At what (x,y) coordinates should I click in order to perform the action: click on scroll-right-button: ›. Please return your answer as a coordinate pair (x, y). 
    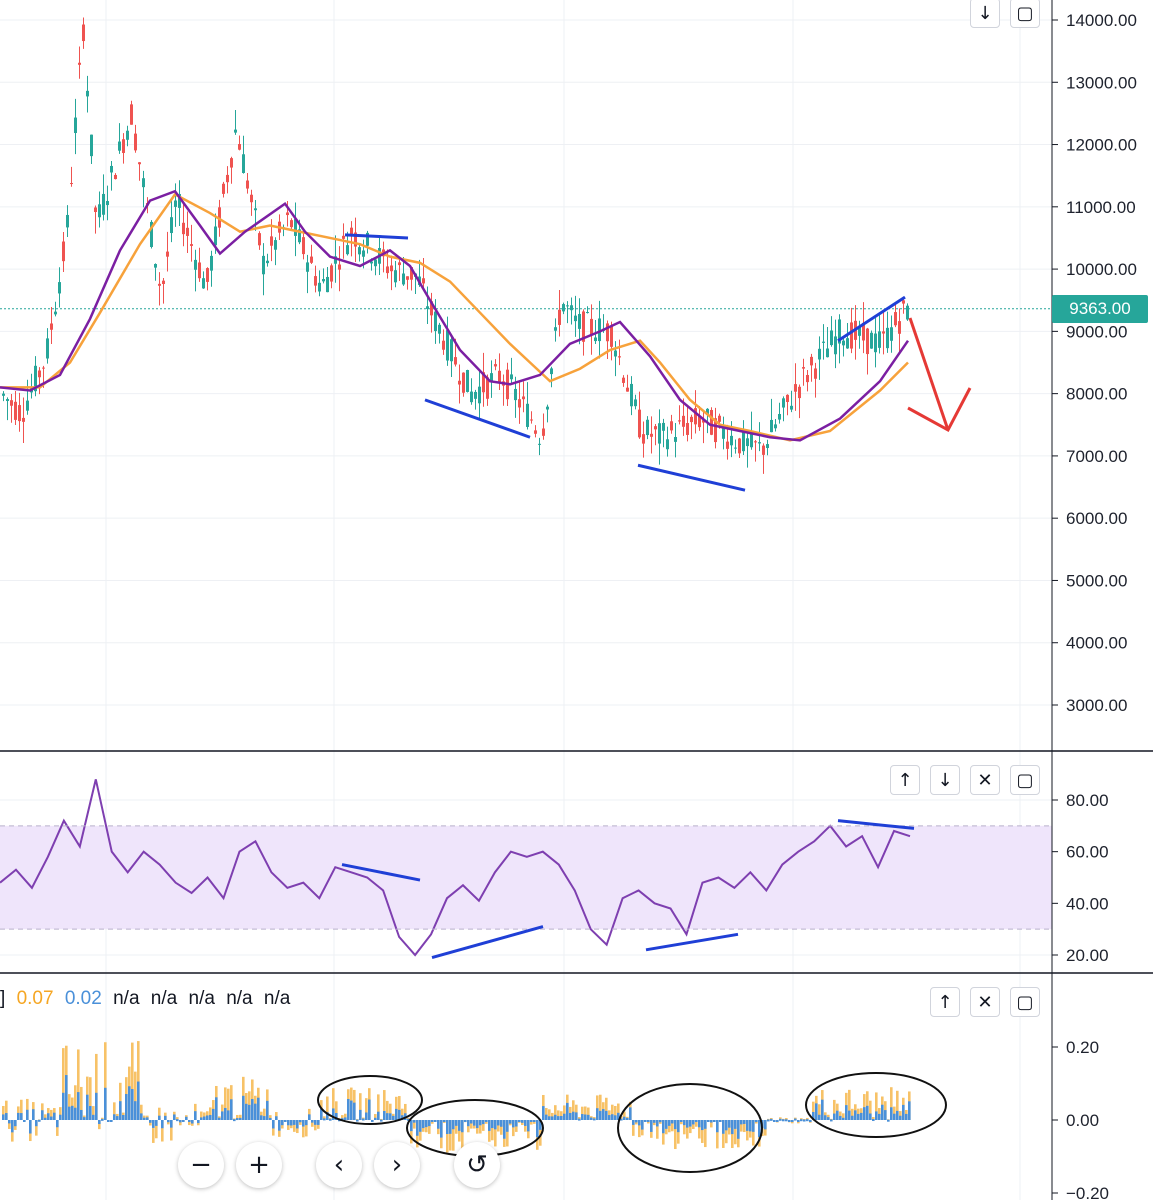
    Looking at the image, I should click on (397, 1165).